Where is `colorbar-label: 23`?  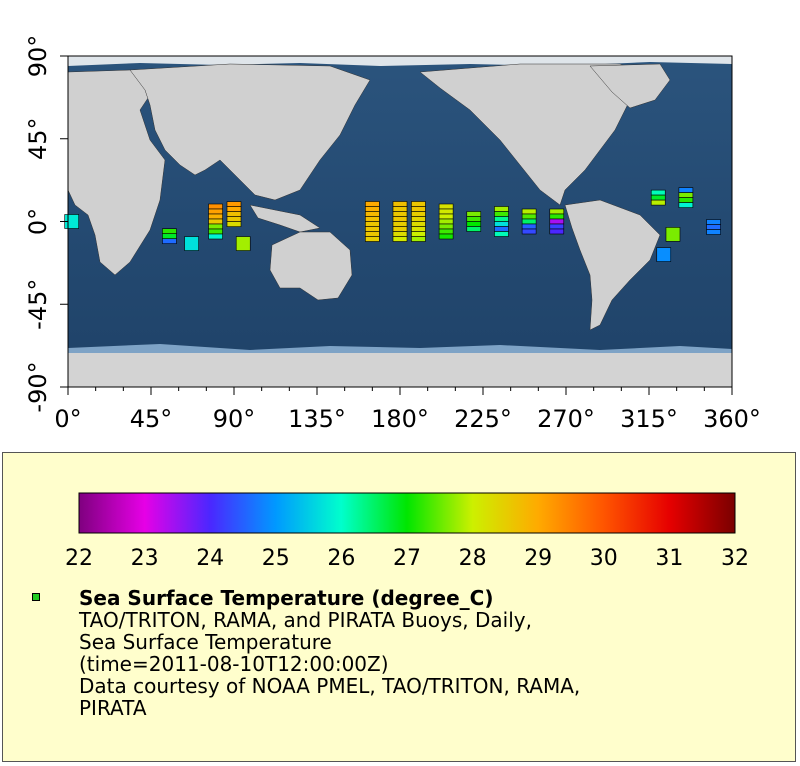 colorbar-label: 23 is located at coordinates (145, 558).